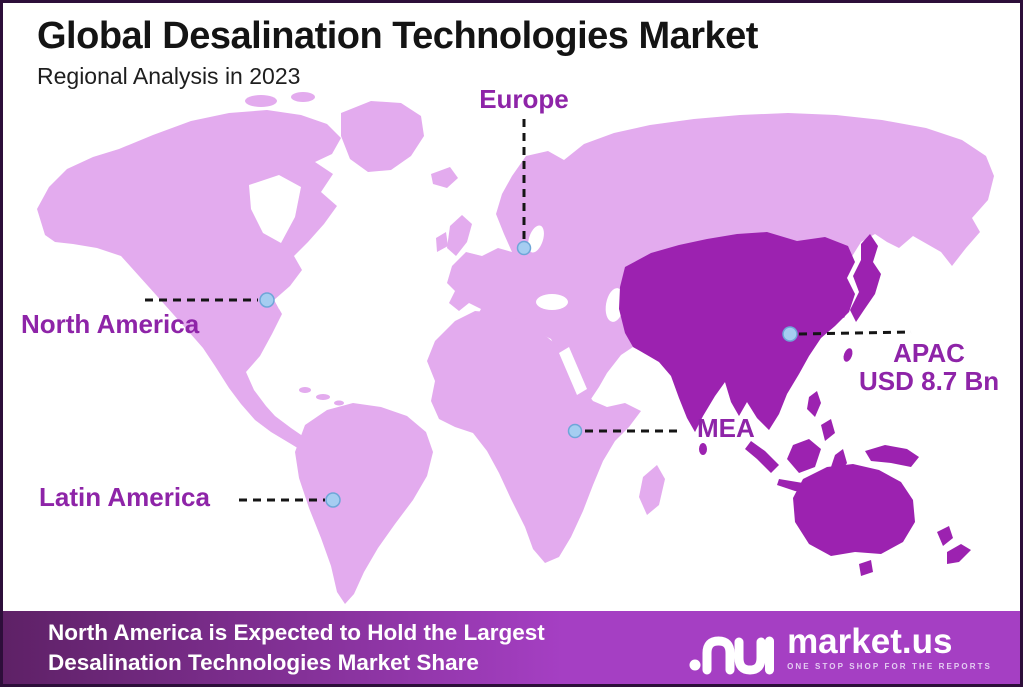  I want to click on marker-mea, so click(575, 431).